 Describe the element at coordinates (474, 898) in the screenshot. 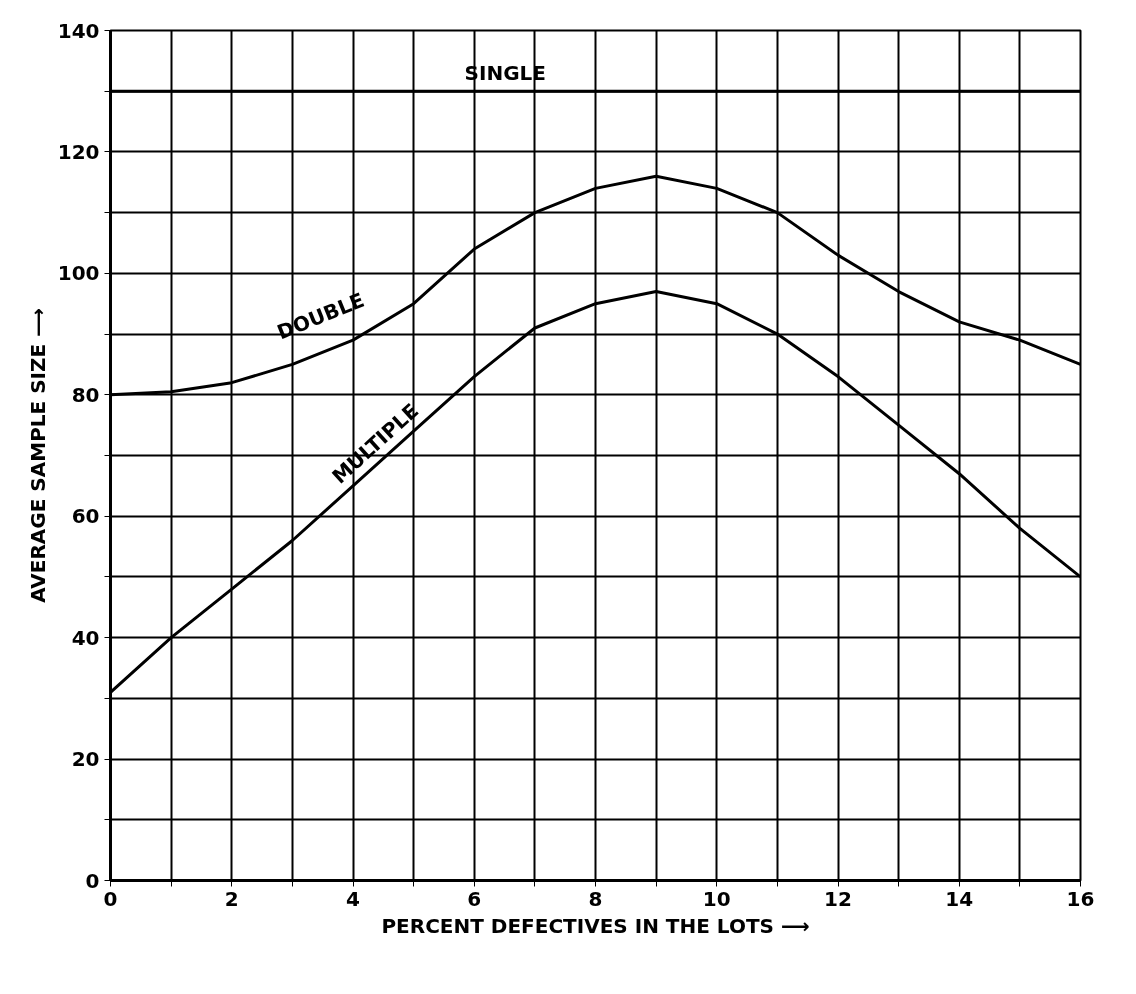

I see `x-tick-label: 6` at that location.